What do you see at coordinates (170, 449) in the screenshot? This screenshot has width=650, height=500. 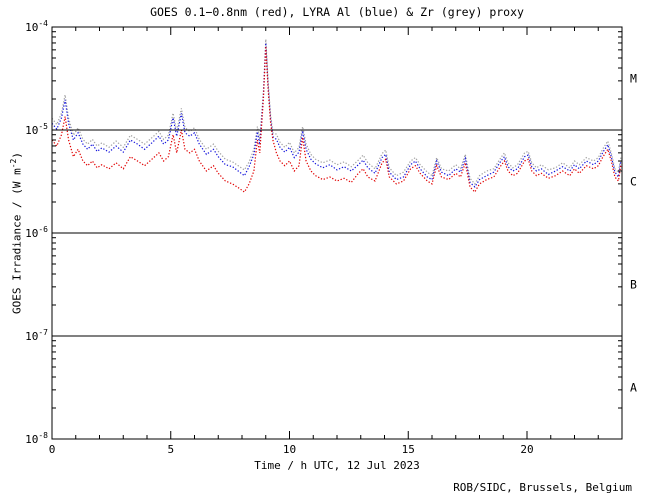 I see `x-tick-label-5: 5` at bounding box center [170, 449].